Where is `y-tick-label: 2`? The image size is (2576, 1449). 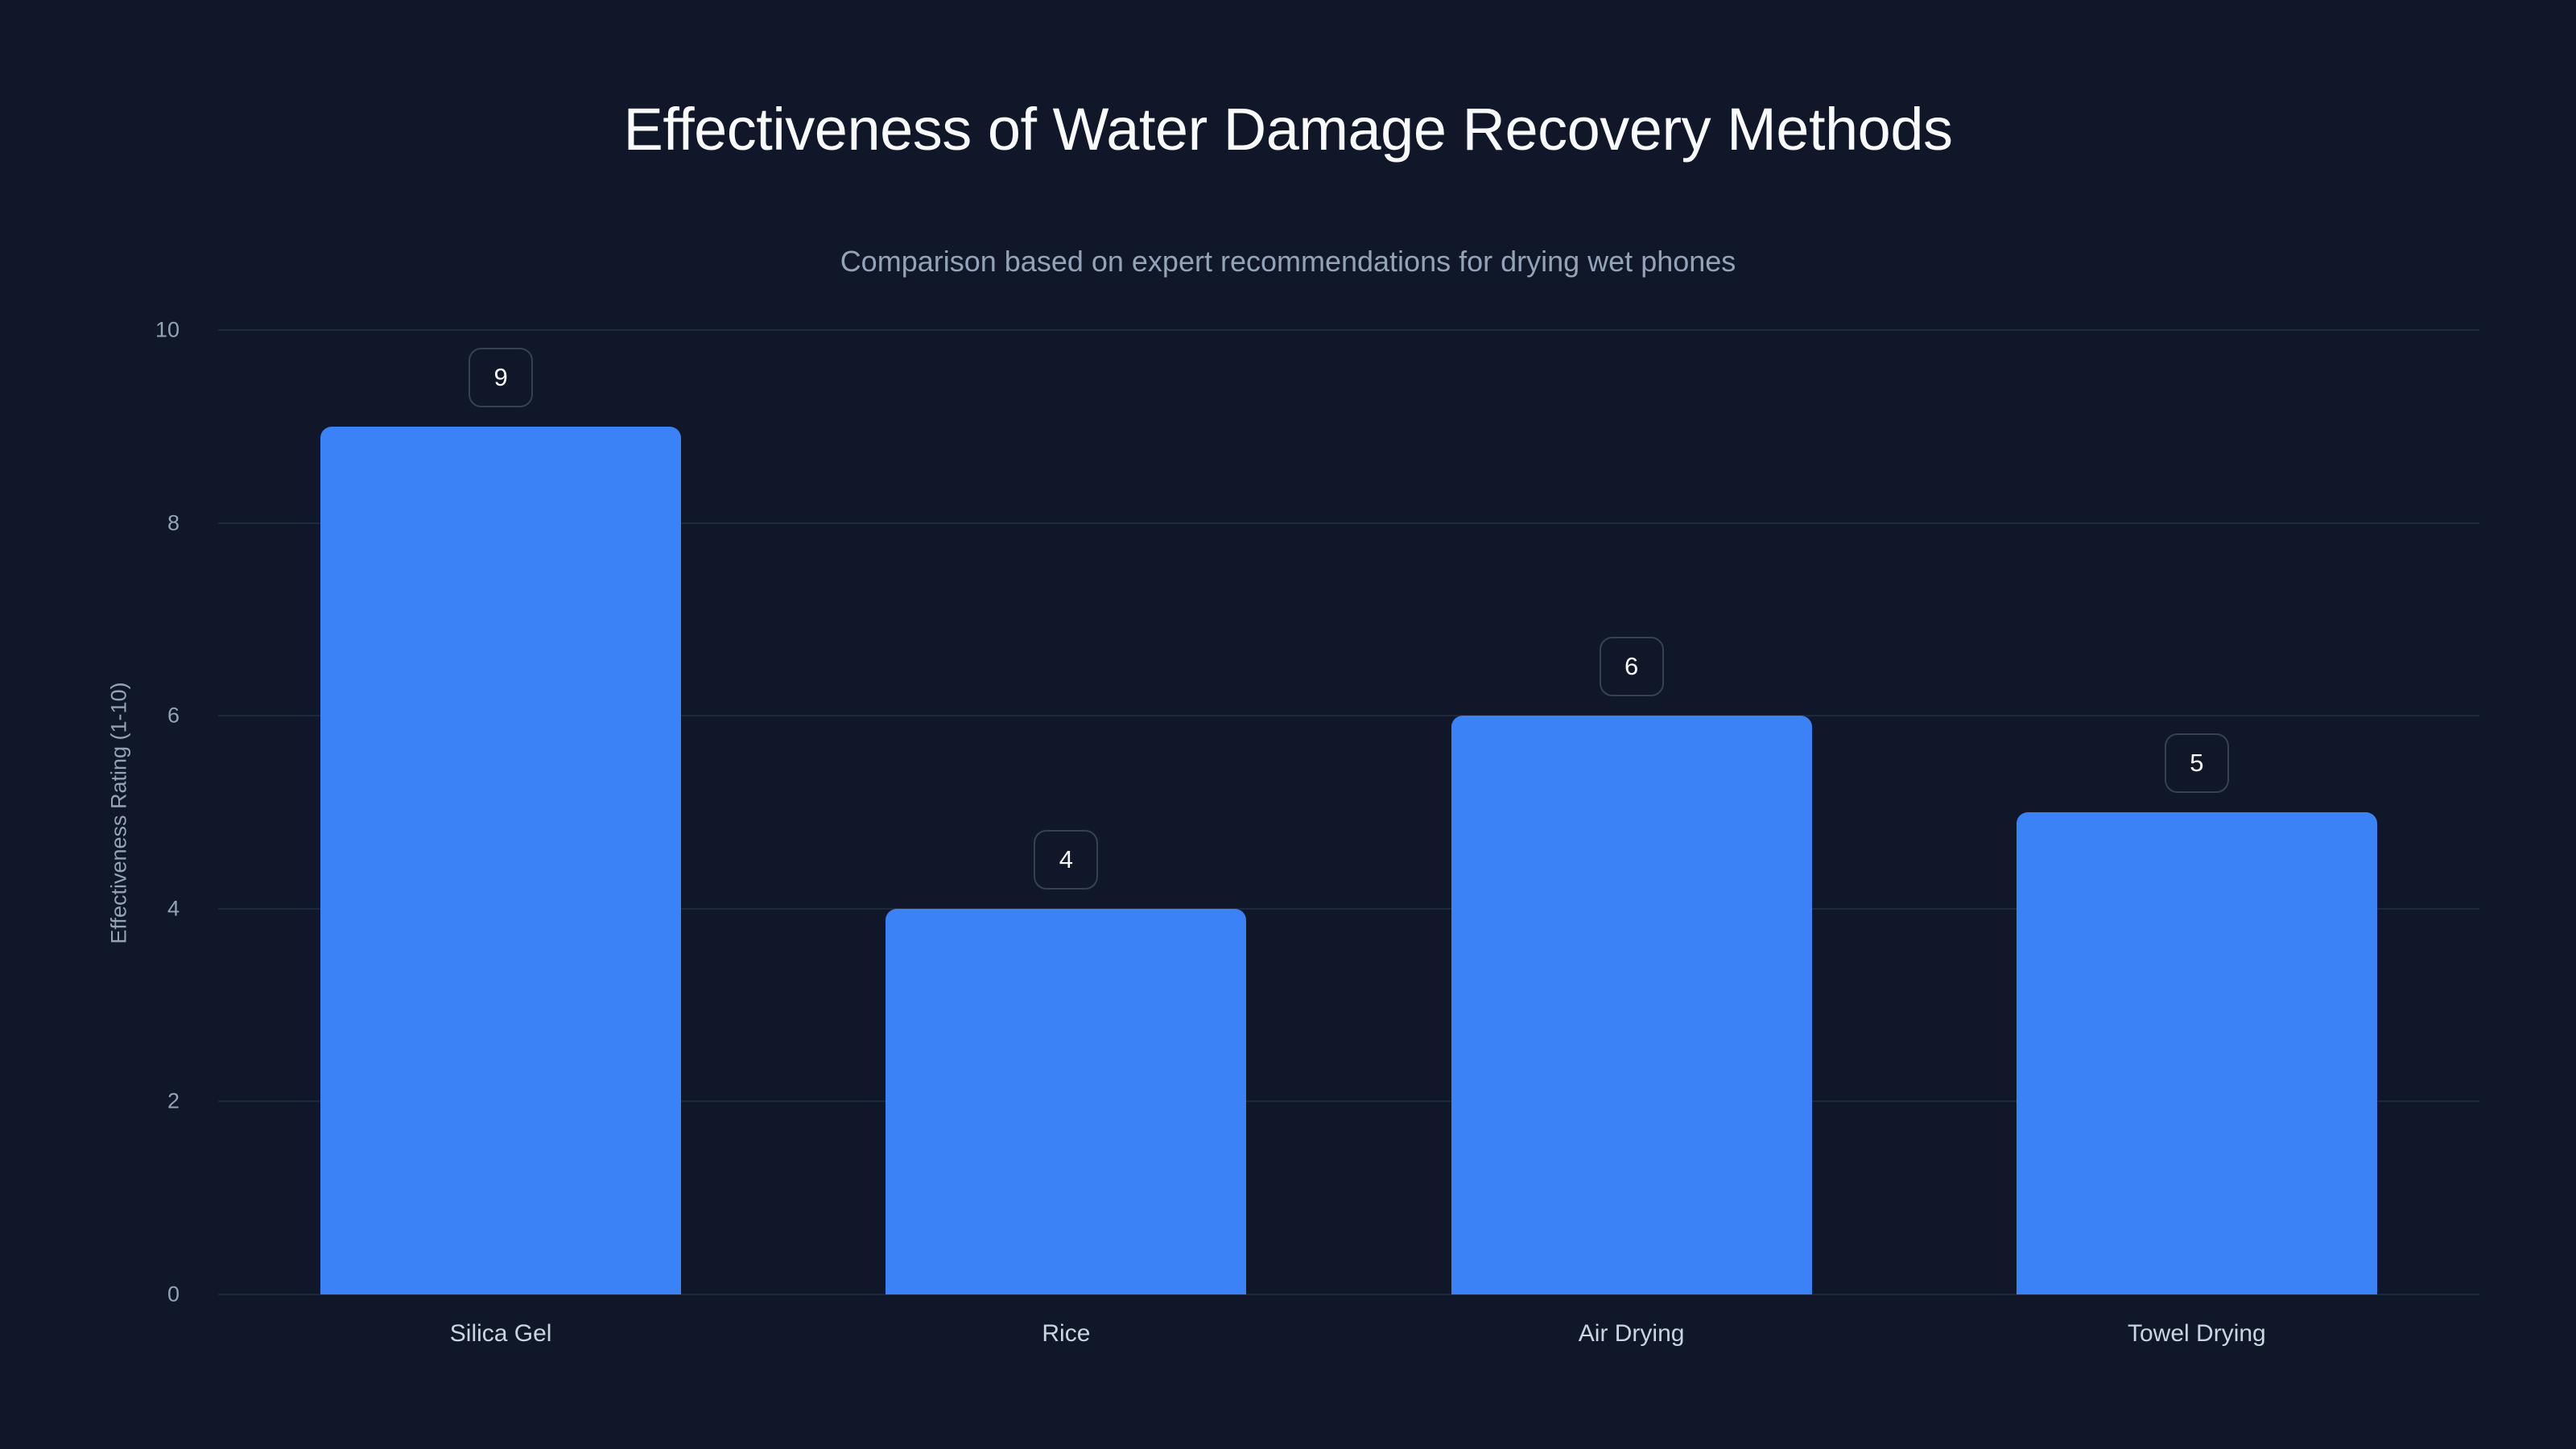
y-tick-label: 2 is located at coordinates (173, 1100).